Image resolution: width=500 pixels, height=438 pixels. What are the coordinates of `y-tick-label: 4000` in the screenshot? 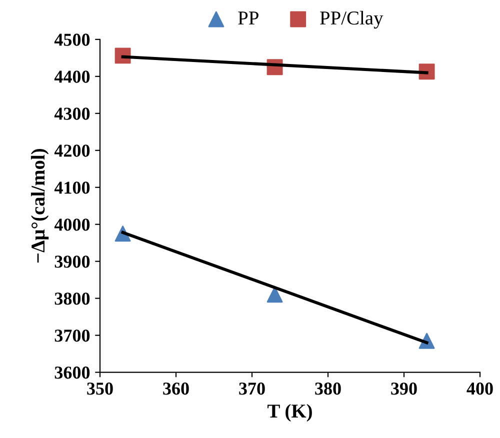 It's located at (72, 224).